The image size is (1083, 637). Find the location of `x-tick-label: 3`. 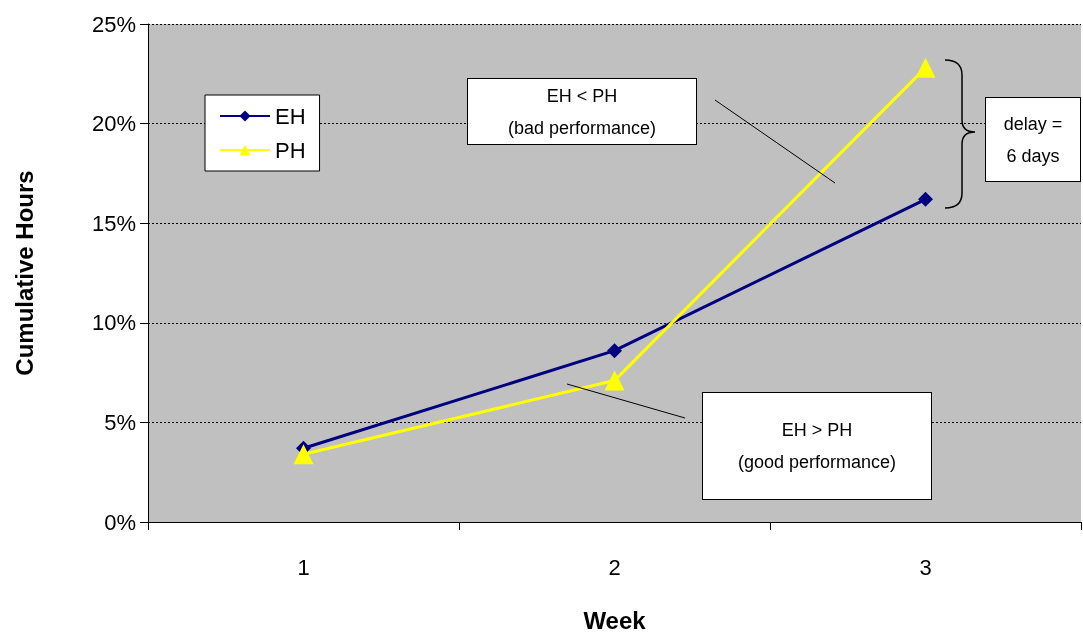

x-tick-label: 3 is located at coordinates (925, 567).